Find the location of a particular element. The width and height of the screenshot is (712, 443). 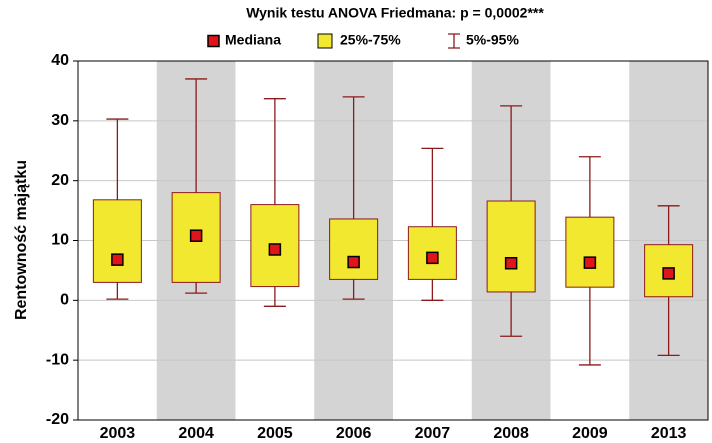

legend-box-label: 25%-75% is located at coordinates (370, 40).